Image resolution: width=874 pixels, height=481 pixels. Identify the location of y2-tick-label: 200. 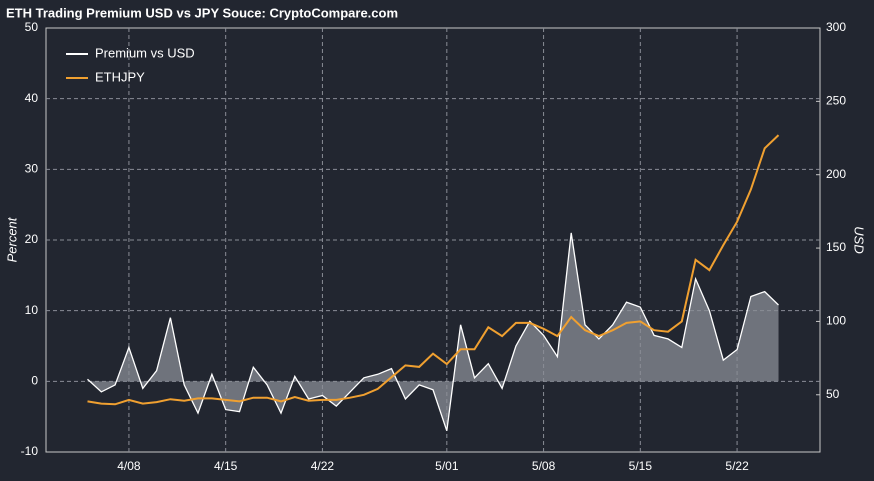
(836, 174).